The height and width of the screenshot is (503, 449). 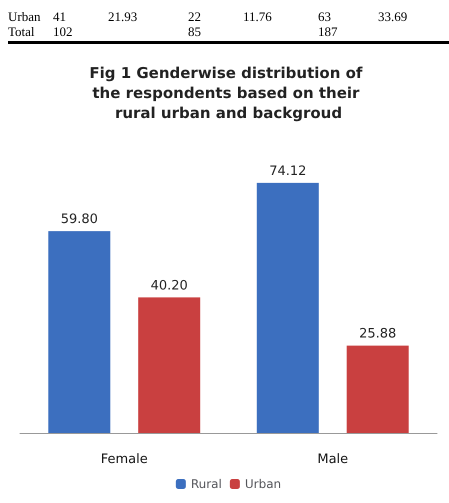 What do you see at coordinates (169, 286) in the screenshot?
I see `data-label: 40.20` at bounding box center [169, 286].